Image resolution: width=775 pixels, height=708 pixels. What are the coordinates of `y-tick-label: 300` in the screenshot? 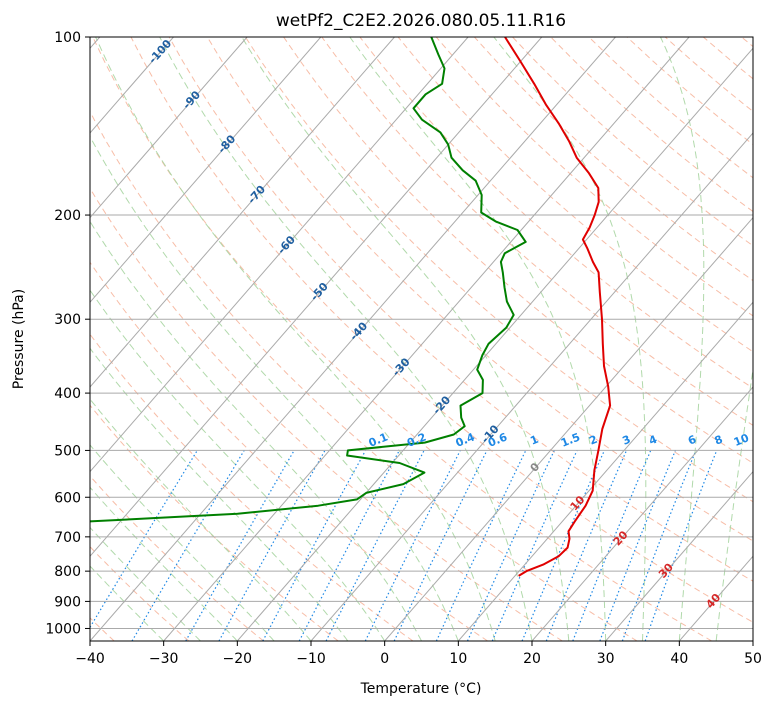 It's located at (67, 320).